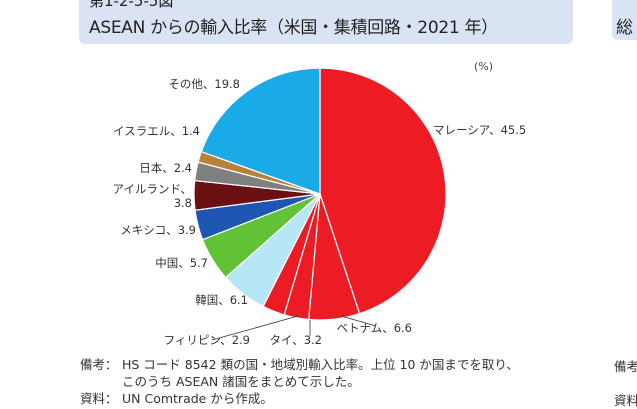 The image size is (637, 409). Describe the element at coordinates (99, 364) in the screenshot. I see `remarks-head: 備考：` at that location.